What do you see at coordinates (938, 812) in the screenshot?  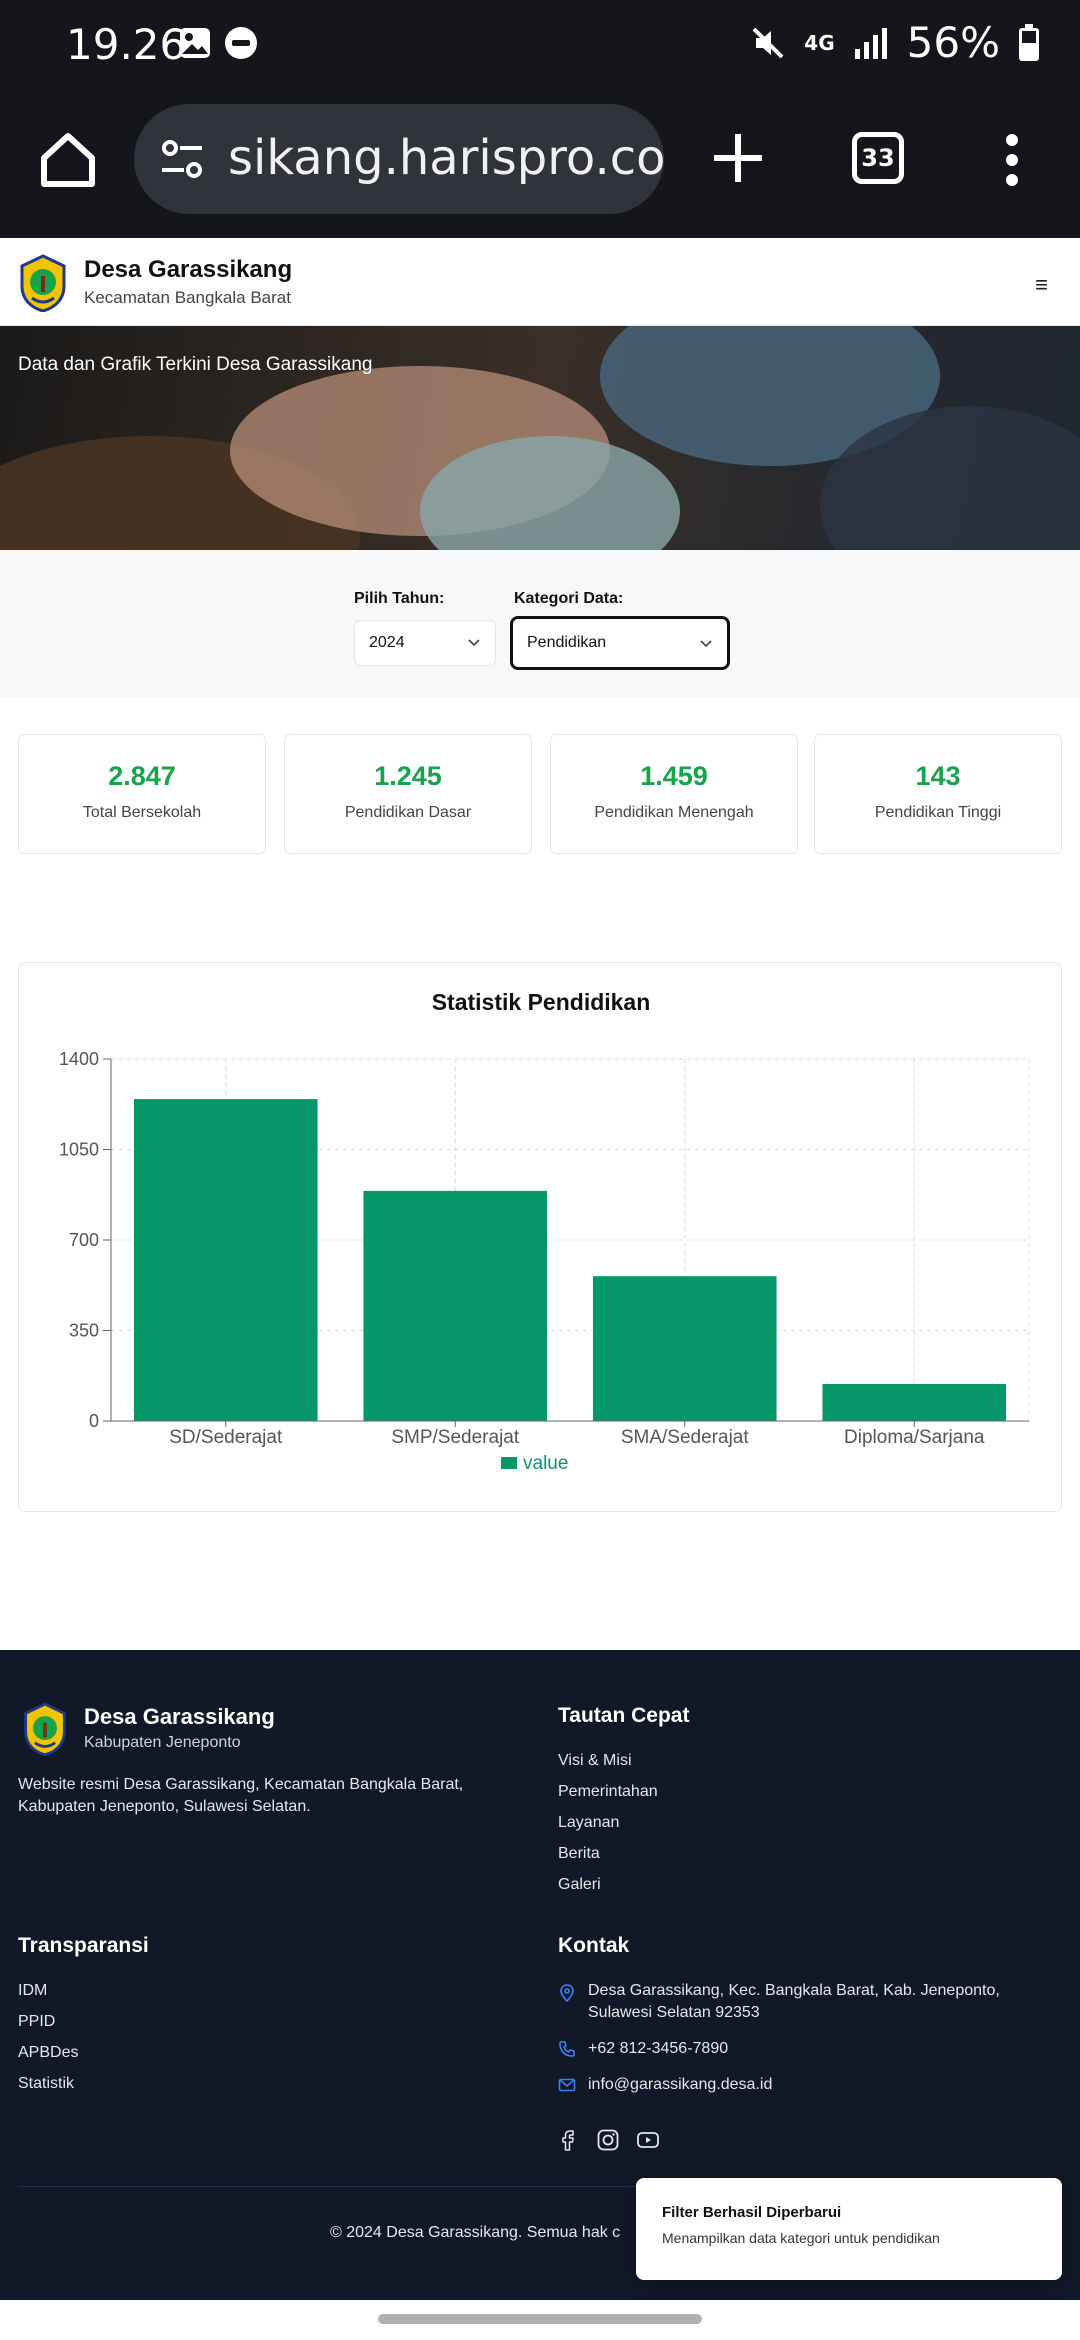 I see `stat-label: Pendidikan Tinggi` at bounding box center [938, 812].